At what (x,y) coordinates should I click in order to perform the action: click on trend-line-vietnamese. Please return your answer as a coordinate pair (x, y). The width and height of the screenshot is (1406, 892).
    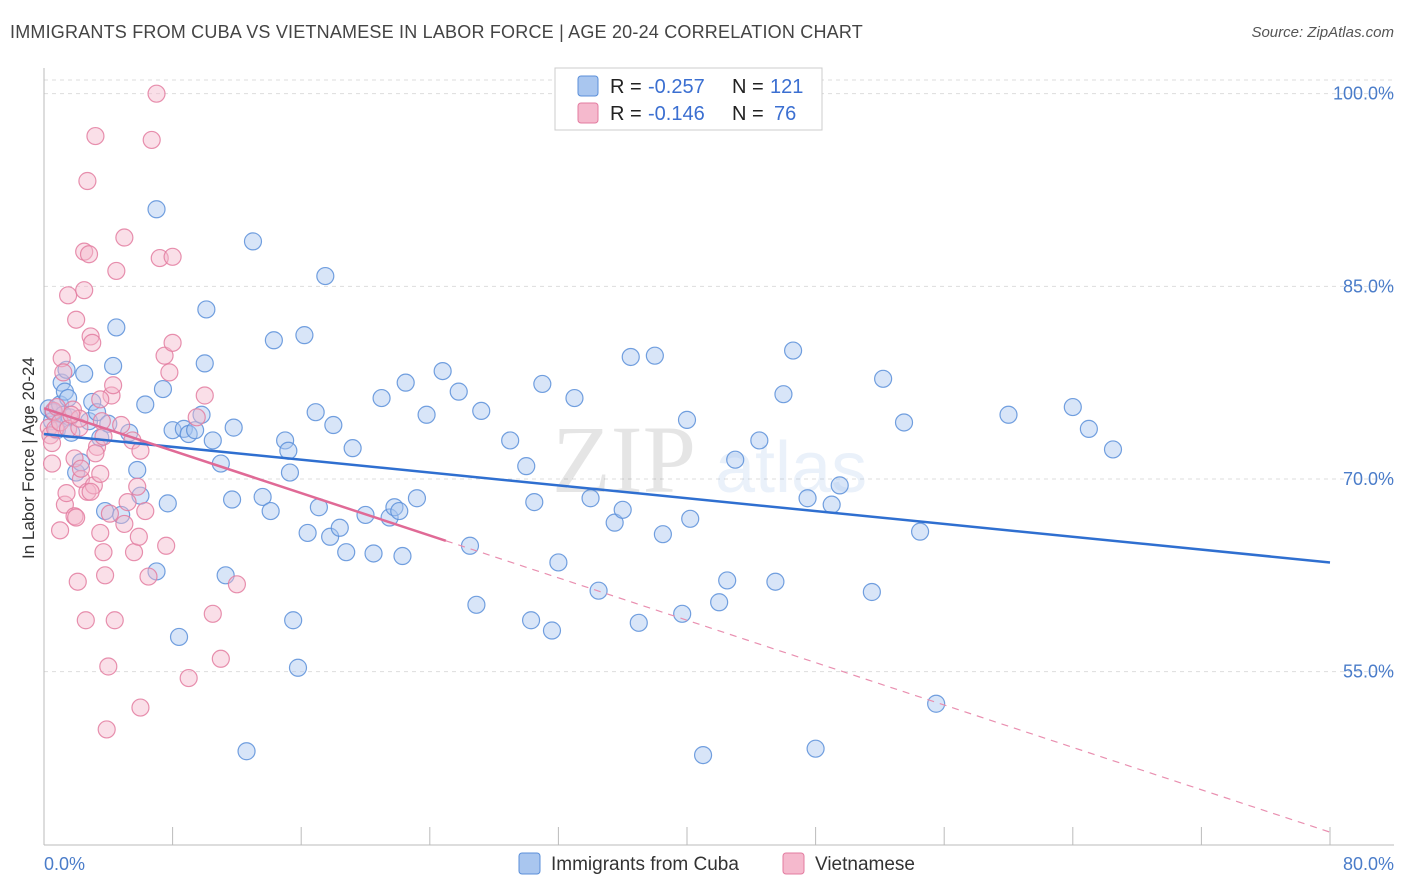
    Looking at the image, I should click on (245, 474).